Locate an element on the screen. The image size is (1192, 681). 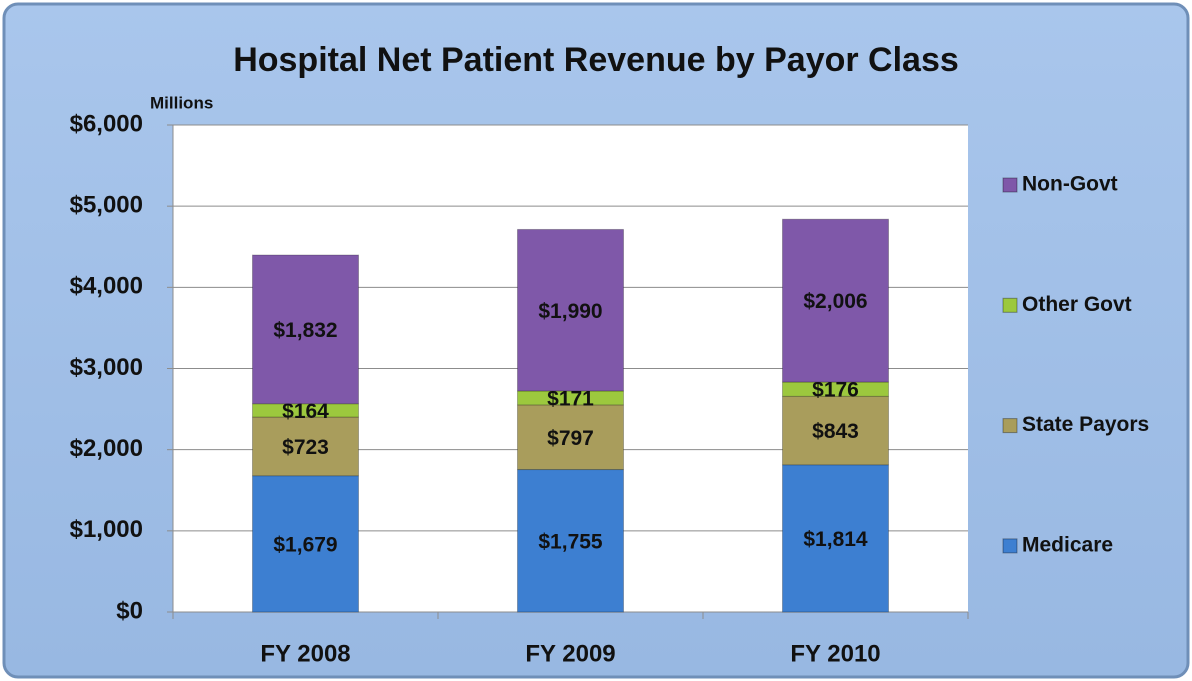
y-tick-label: $1,000 is located at coordinates (106, 529).